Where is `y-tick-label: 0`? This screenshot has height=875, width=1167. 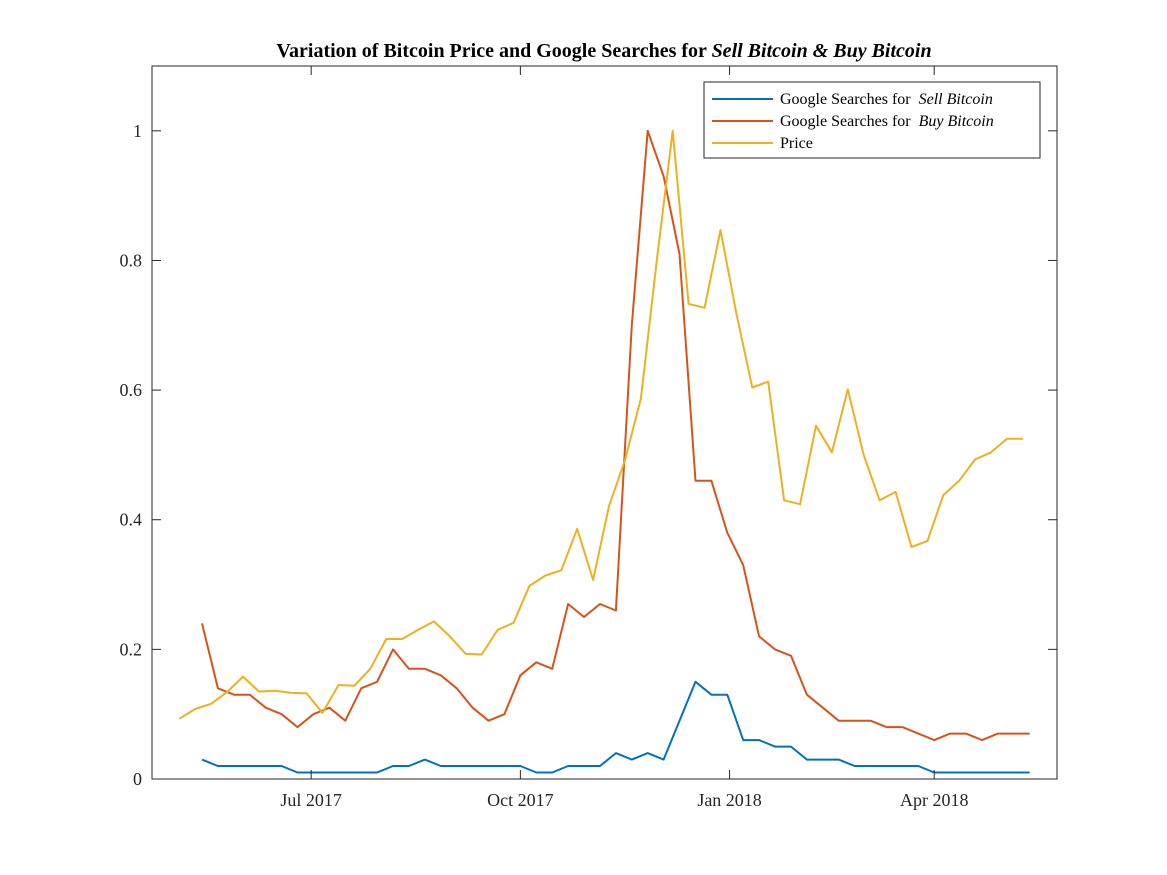 y-tick-label: 0 is located at coordinates (137, 779).